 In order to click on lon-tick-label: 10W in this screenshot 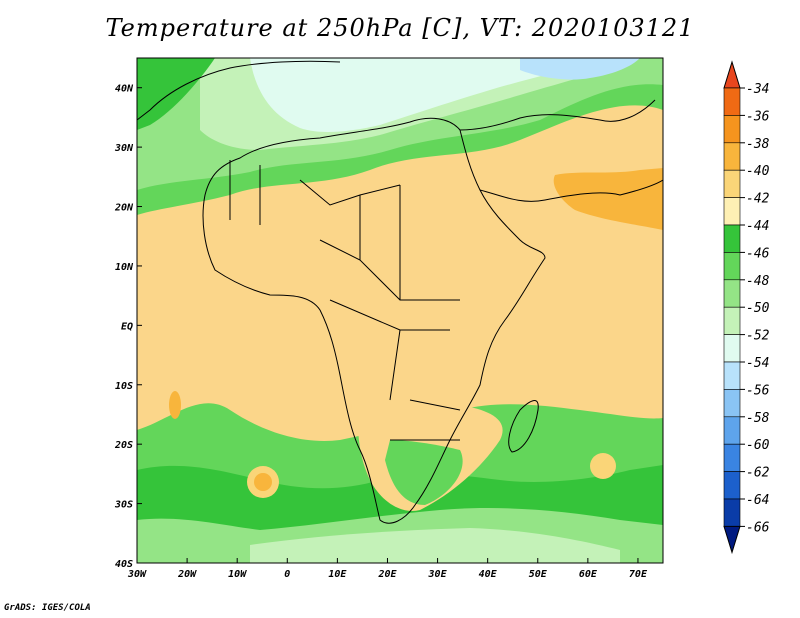, I will do `click(237, 574)`.